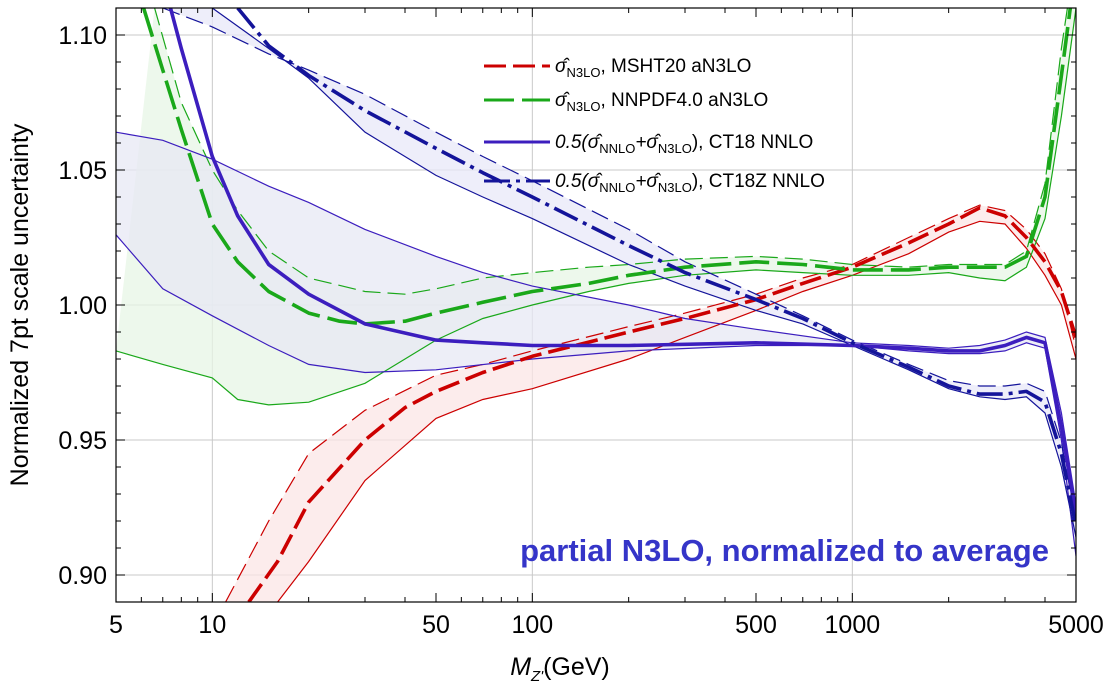  I want to click on y-tick-label: 1.05, so click(82, 171).